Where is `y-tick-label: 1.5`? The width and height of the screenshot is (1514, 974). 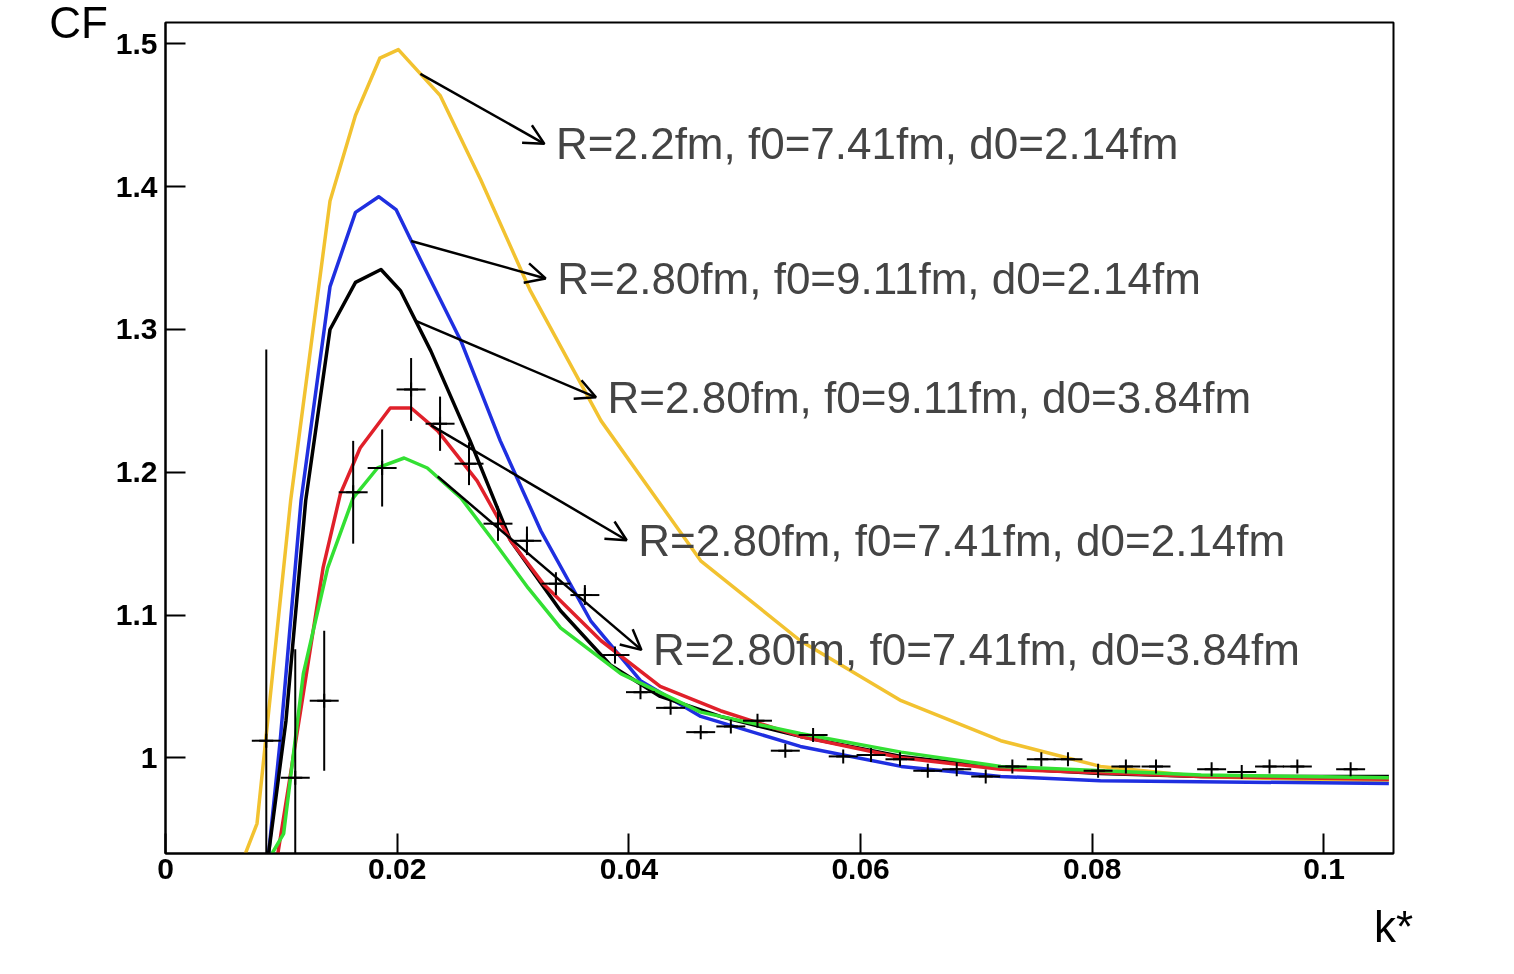
y-tick-label: 1.5 is located at coordinates (136, 43).